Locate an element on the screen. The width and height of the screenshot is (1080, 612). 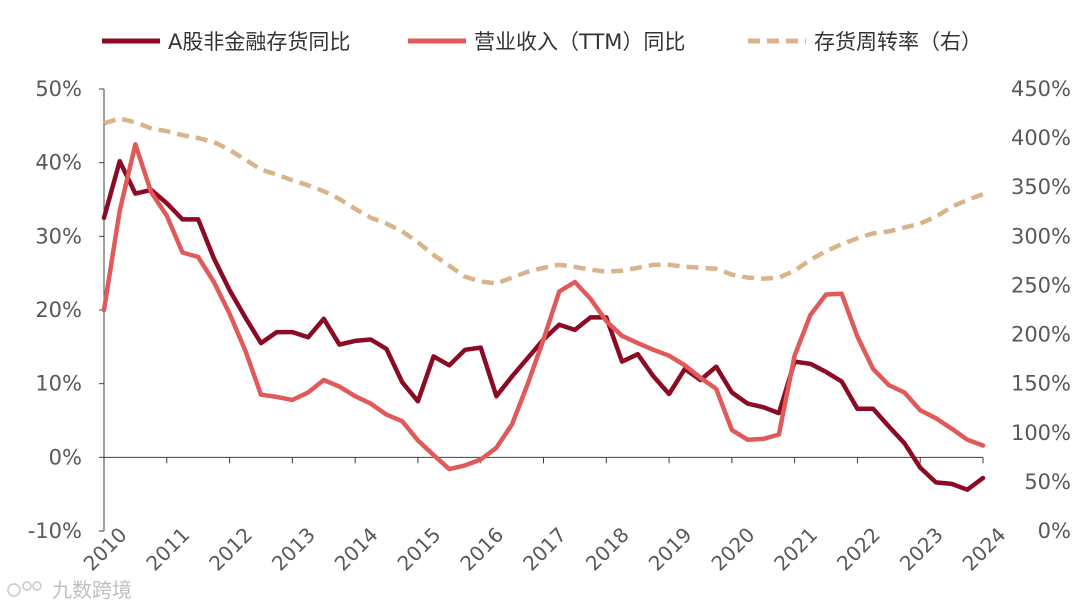
y-left-tick-label: 30% is located at coordinates (58, 236).